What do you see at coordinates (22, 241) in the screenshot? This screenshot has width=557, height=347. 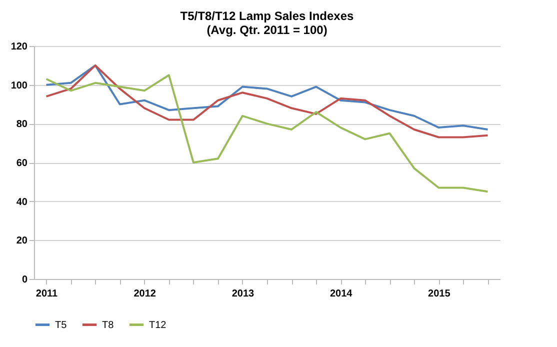 I see `y-tick-label: 20` at bounding box center [22, 241].